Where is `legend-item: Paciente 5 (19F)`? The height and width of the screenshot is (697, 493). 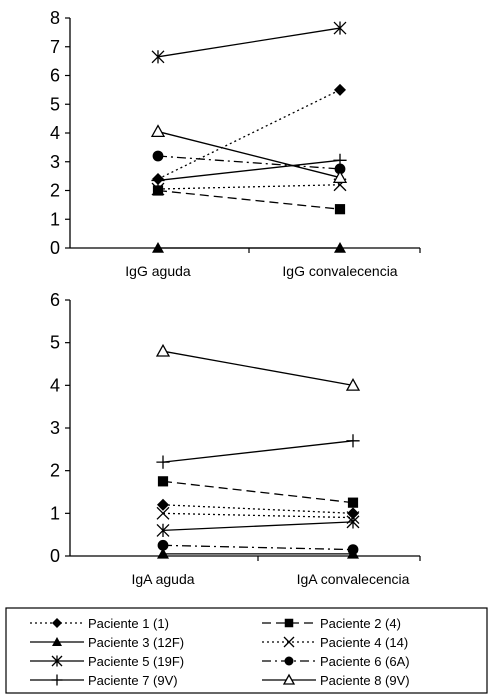
legend-item: Paciente 5 (19F) is located at coordinates (107, 661).